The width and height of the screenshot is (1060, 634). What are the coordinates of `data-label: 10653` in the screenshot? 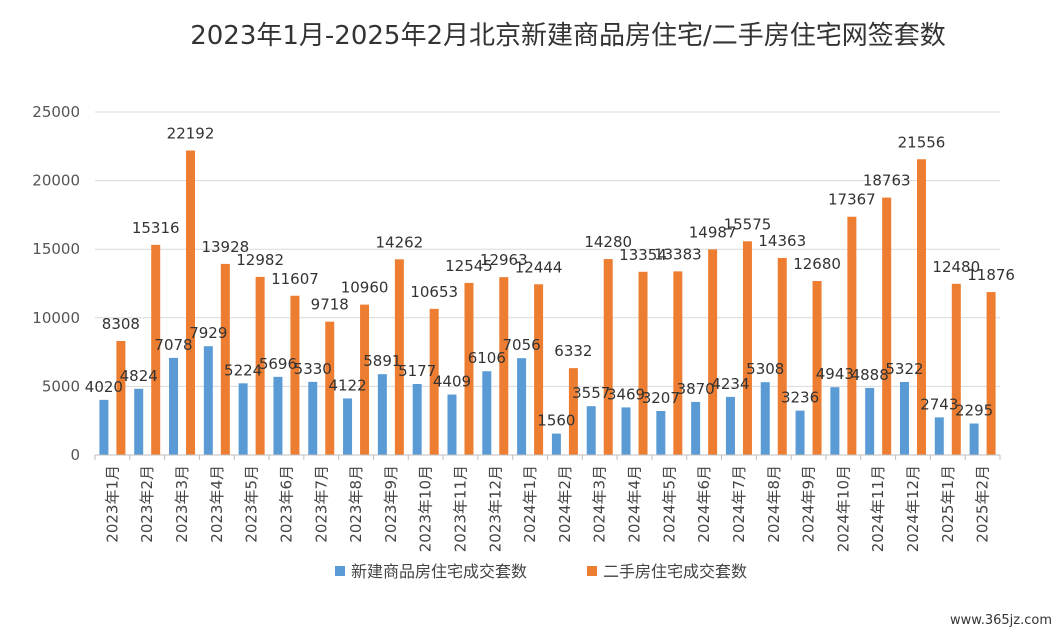 It's located at (434, 292).